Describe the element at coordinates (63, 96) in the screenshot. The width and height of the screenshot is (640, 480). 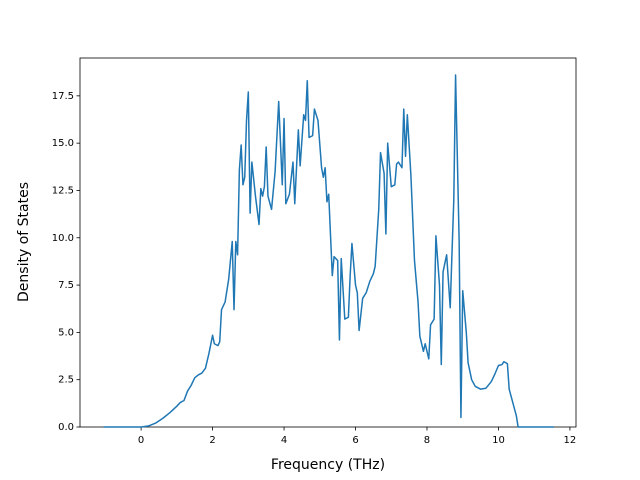
I see `y-tick-label: 17.5` at that location.